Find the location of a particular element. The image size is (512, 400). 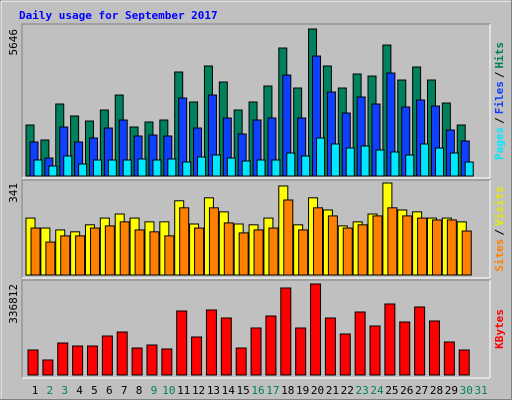

x-tick-label: 27 is located at coordinates (421, 390).